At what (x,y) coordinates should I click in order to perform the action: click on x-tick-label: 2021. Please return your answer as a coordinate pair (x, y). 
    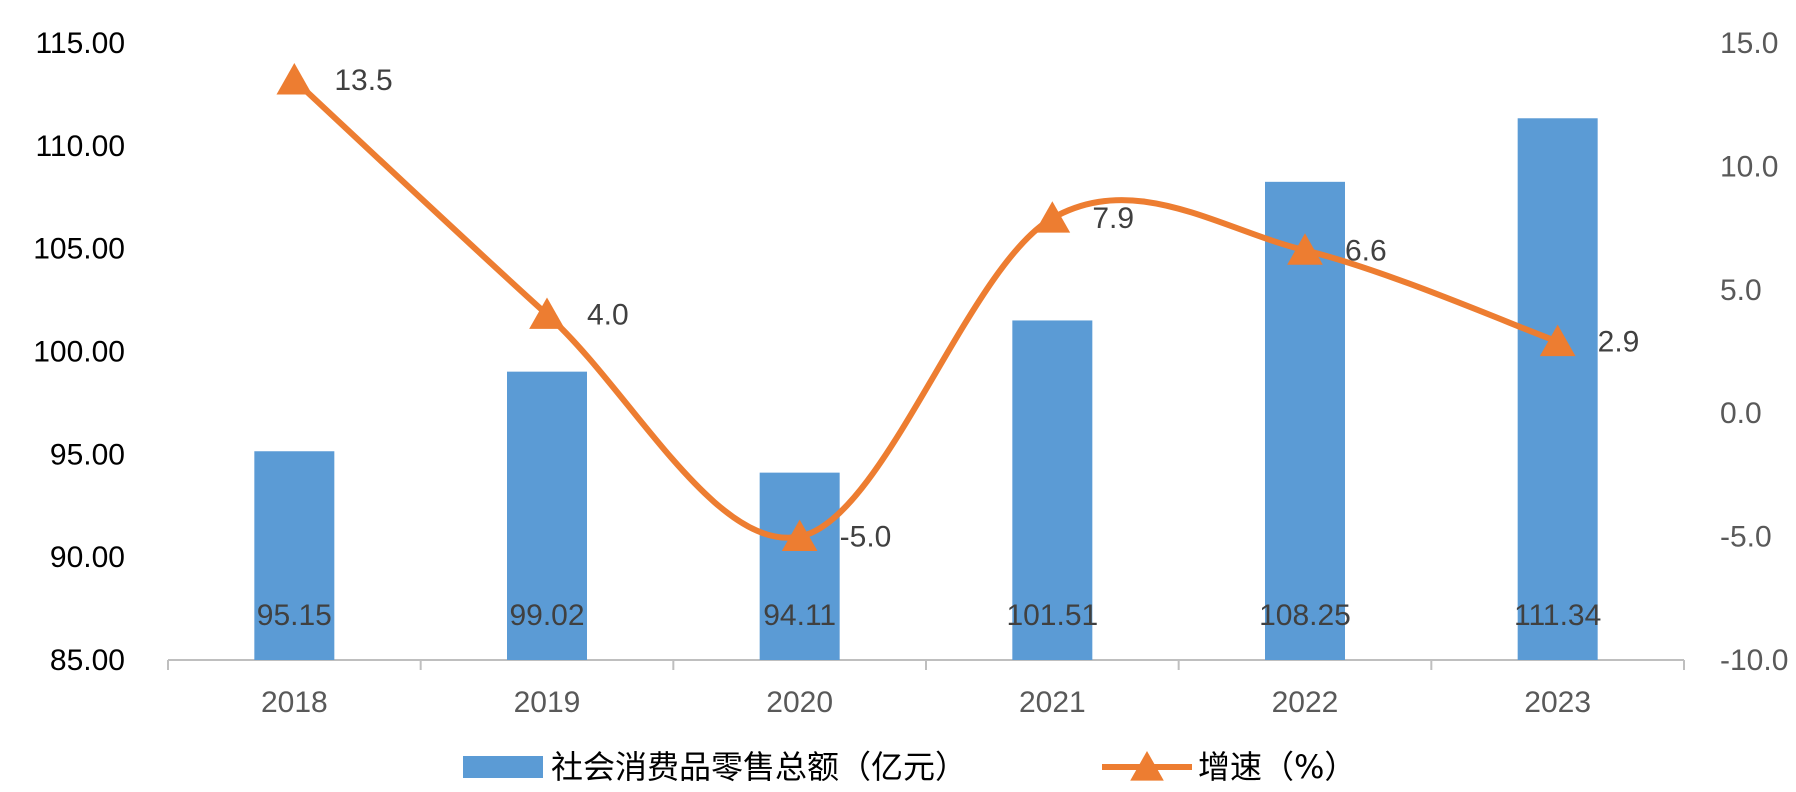
    Looking at the image, I should click on (1052, 702).